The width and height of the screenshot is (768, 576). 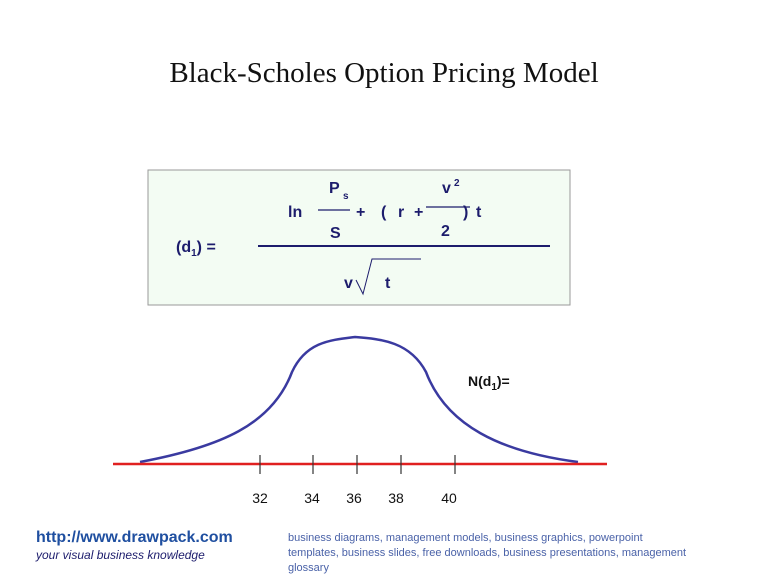 What do you see at coordinates (312, 498) in the screenshot?
I see `tick-label: 34` at bounding box center [312, 498].